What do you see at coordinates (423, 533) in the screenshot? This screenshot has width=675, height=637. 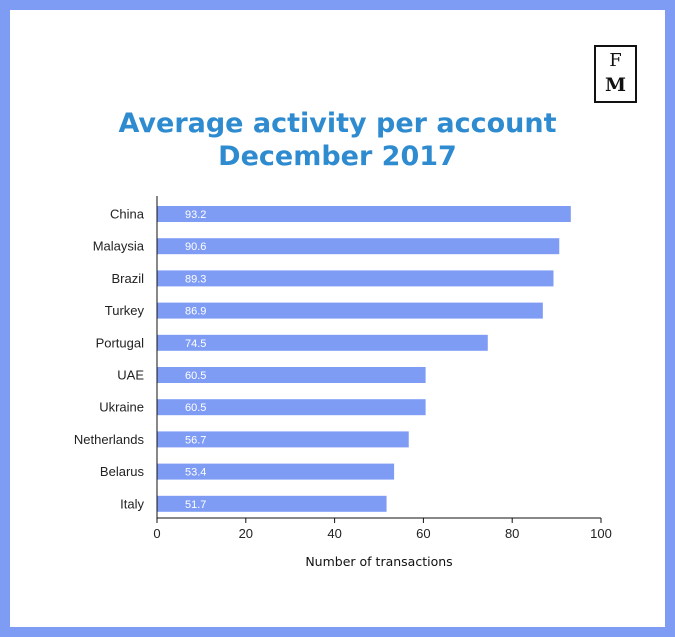 I see `x-tick-label: 60` at bounding box center [423, 533].